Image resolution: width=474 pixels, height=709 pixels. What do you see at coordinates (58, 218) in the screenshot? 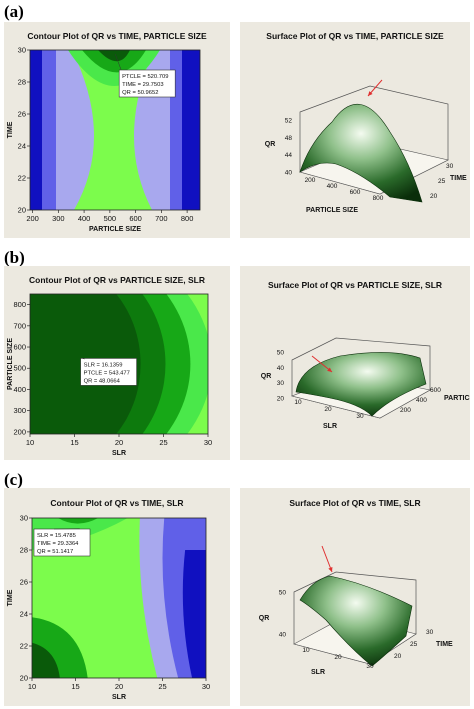
I see `x-tick-label: 300` at bounding box center [58, 218].